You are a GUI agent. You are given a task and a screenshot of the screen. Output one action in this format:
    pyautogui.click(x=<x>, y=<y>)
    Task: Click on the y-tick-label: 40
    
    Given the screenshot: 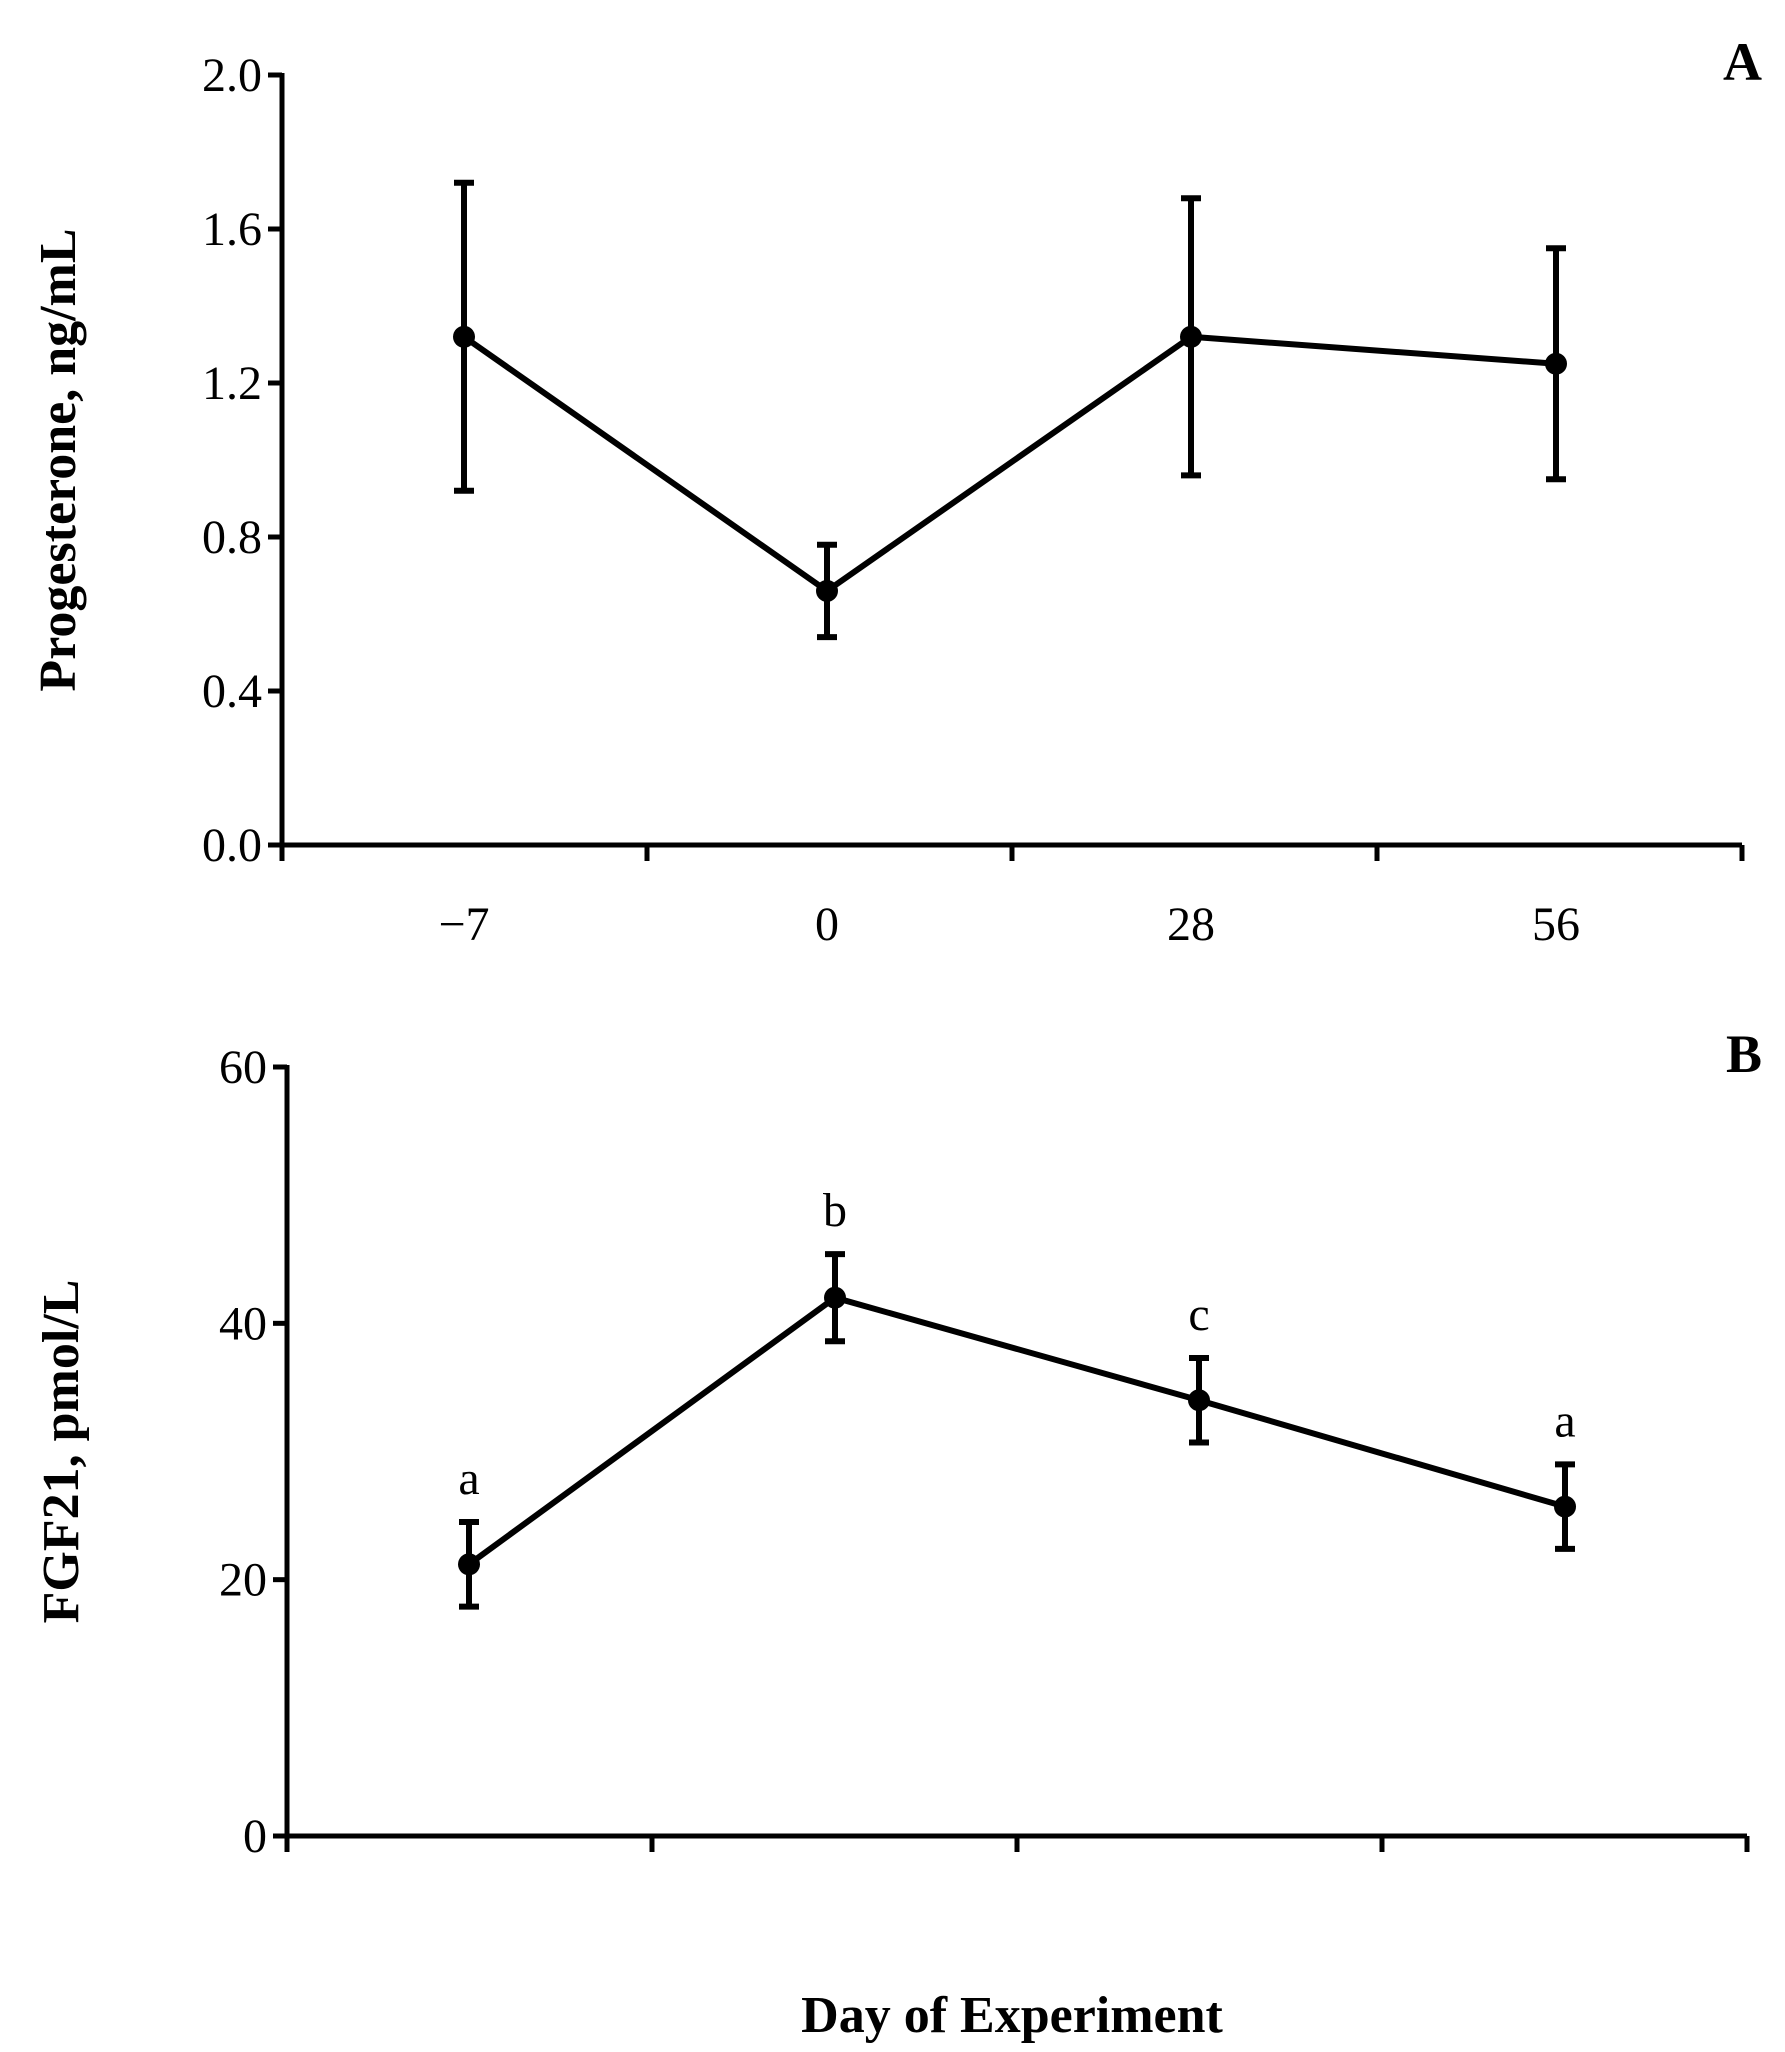 What is the action you would take?
    pyautogui.click(x=243, y=1323)
    